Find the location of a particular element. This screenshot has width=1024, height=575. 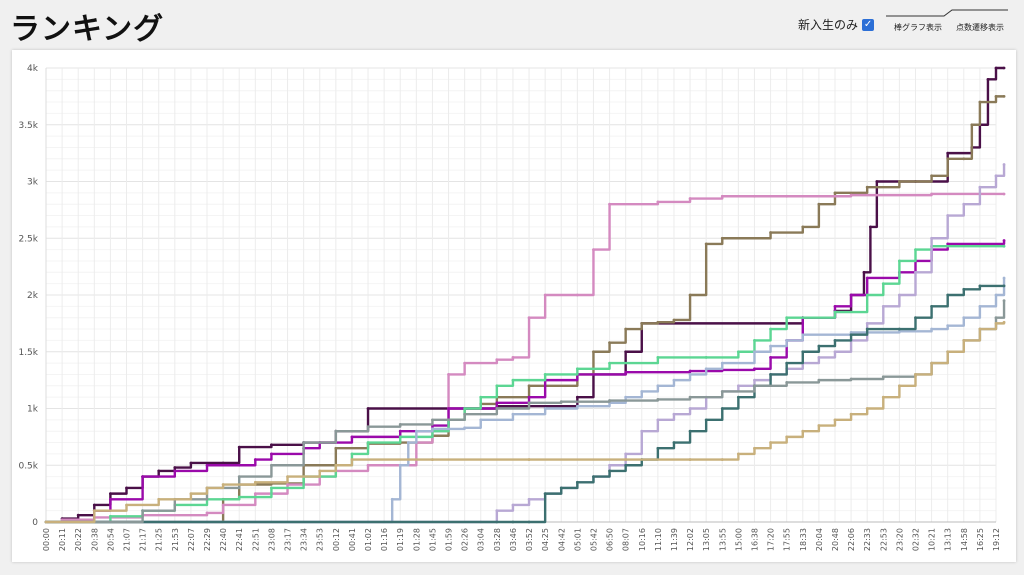

view-mode-toggle: 棒グラフ表示 点数遷移表示 is located at coordinates (946, 20).